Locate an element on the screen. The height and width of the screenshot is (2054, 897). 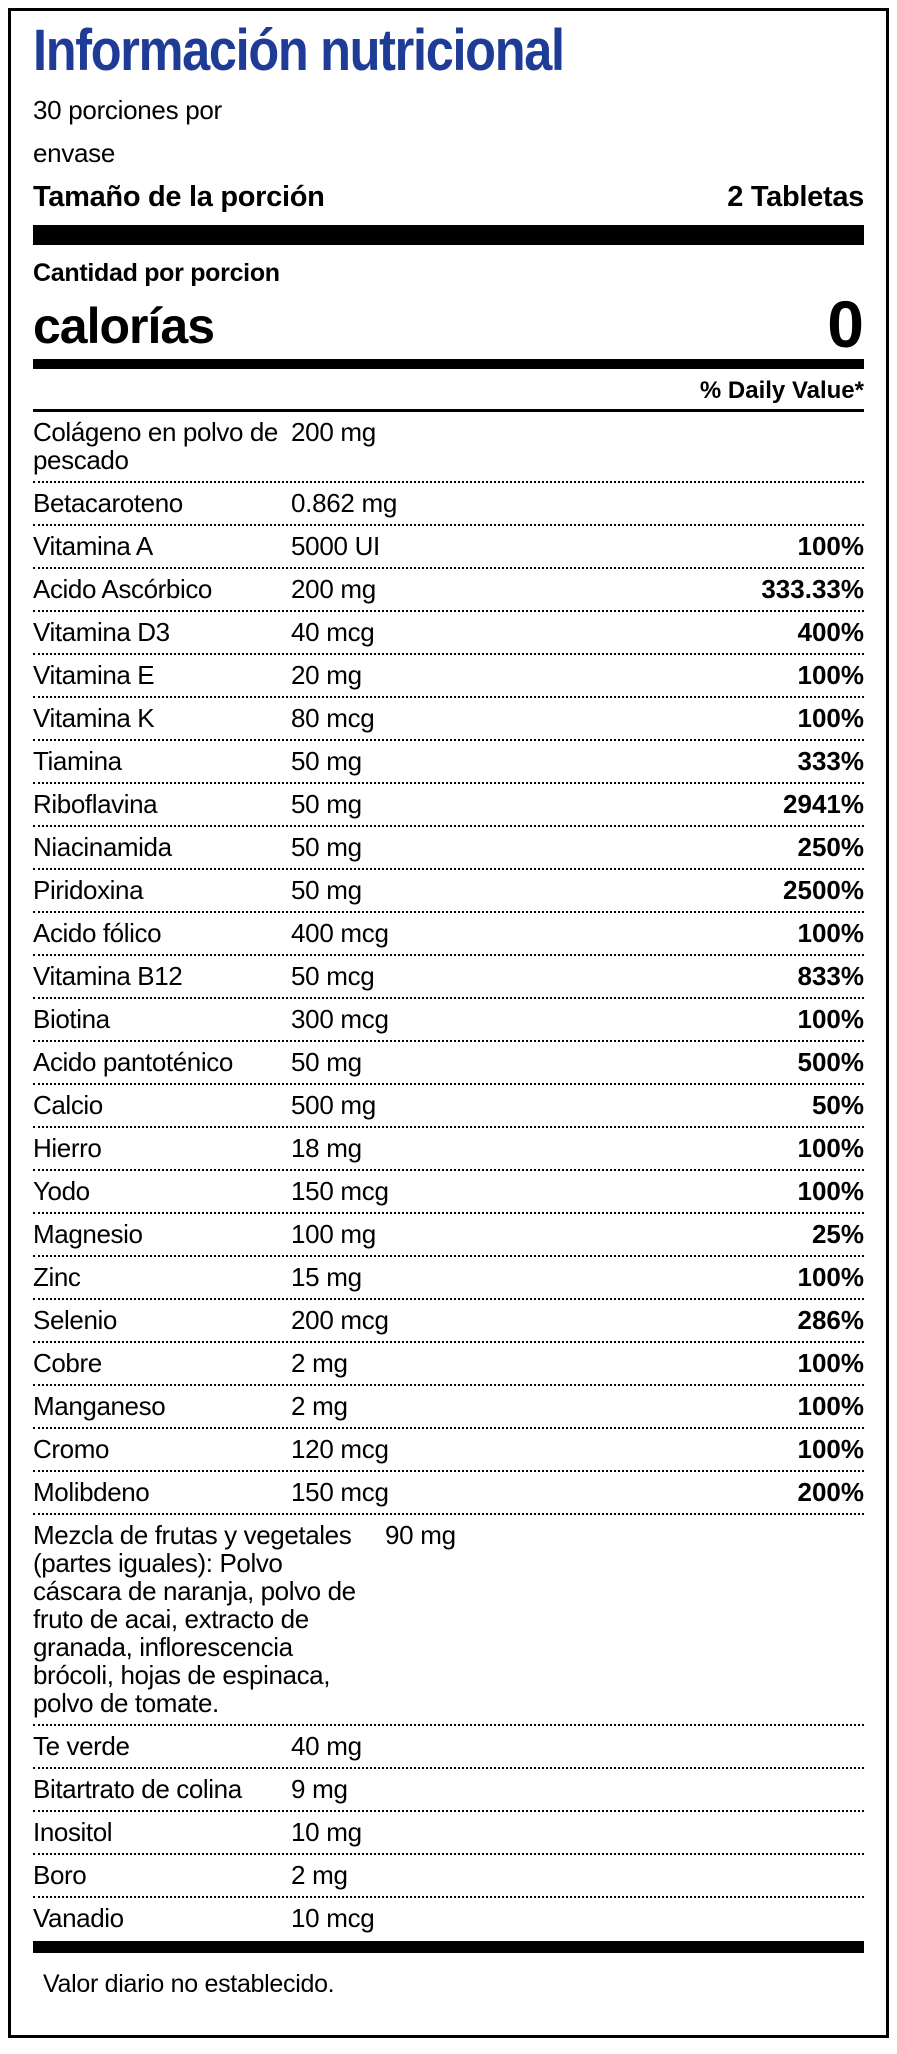
calories-row: calorías 0 is located at coordinates (448, 324).